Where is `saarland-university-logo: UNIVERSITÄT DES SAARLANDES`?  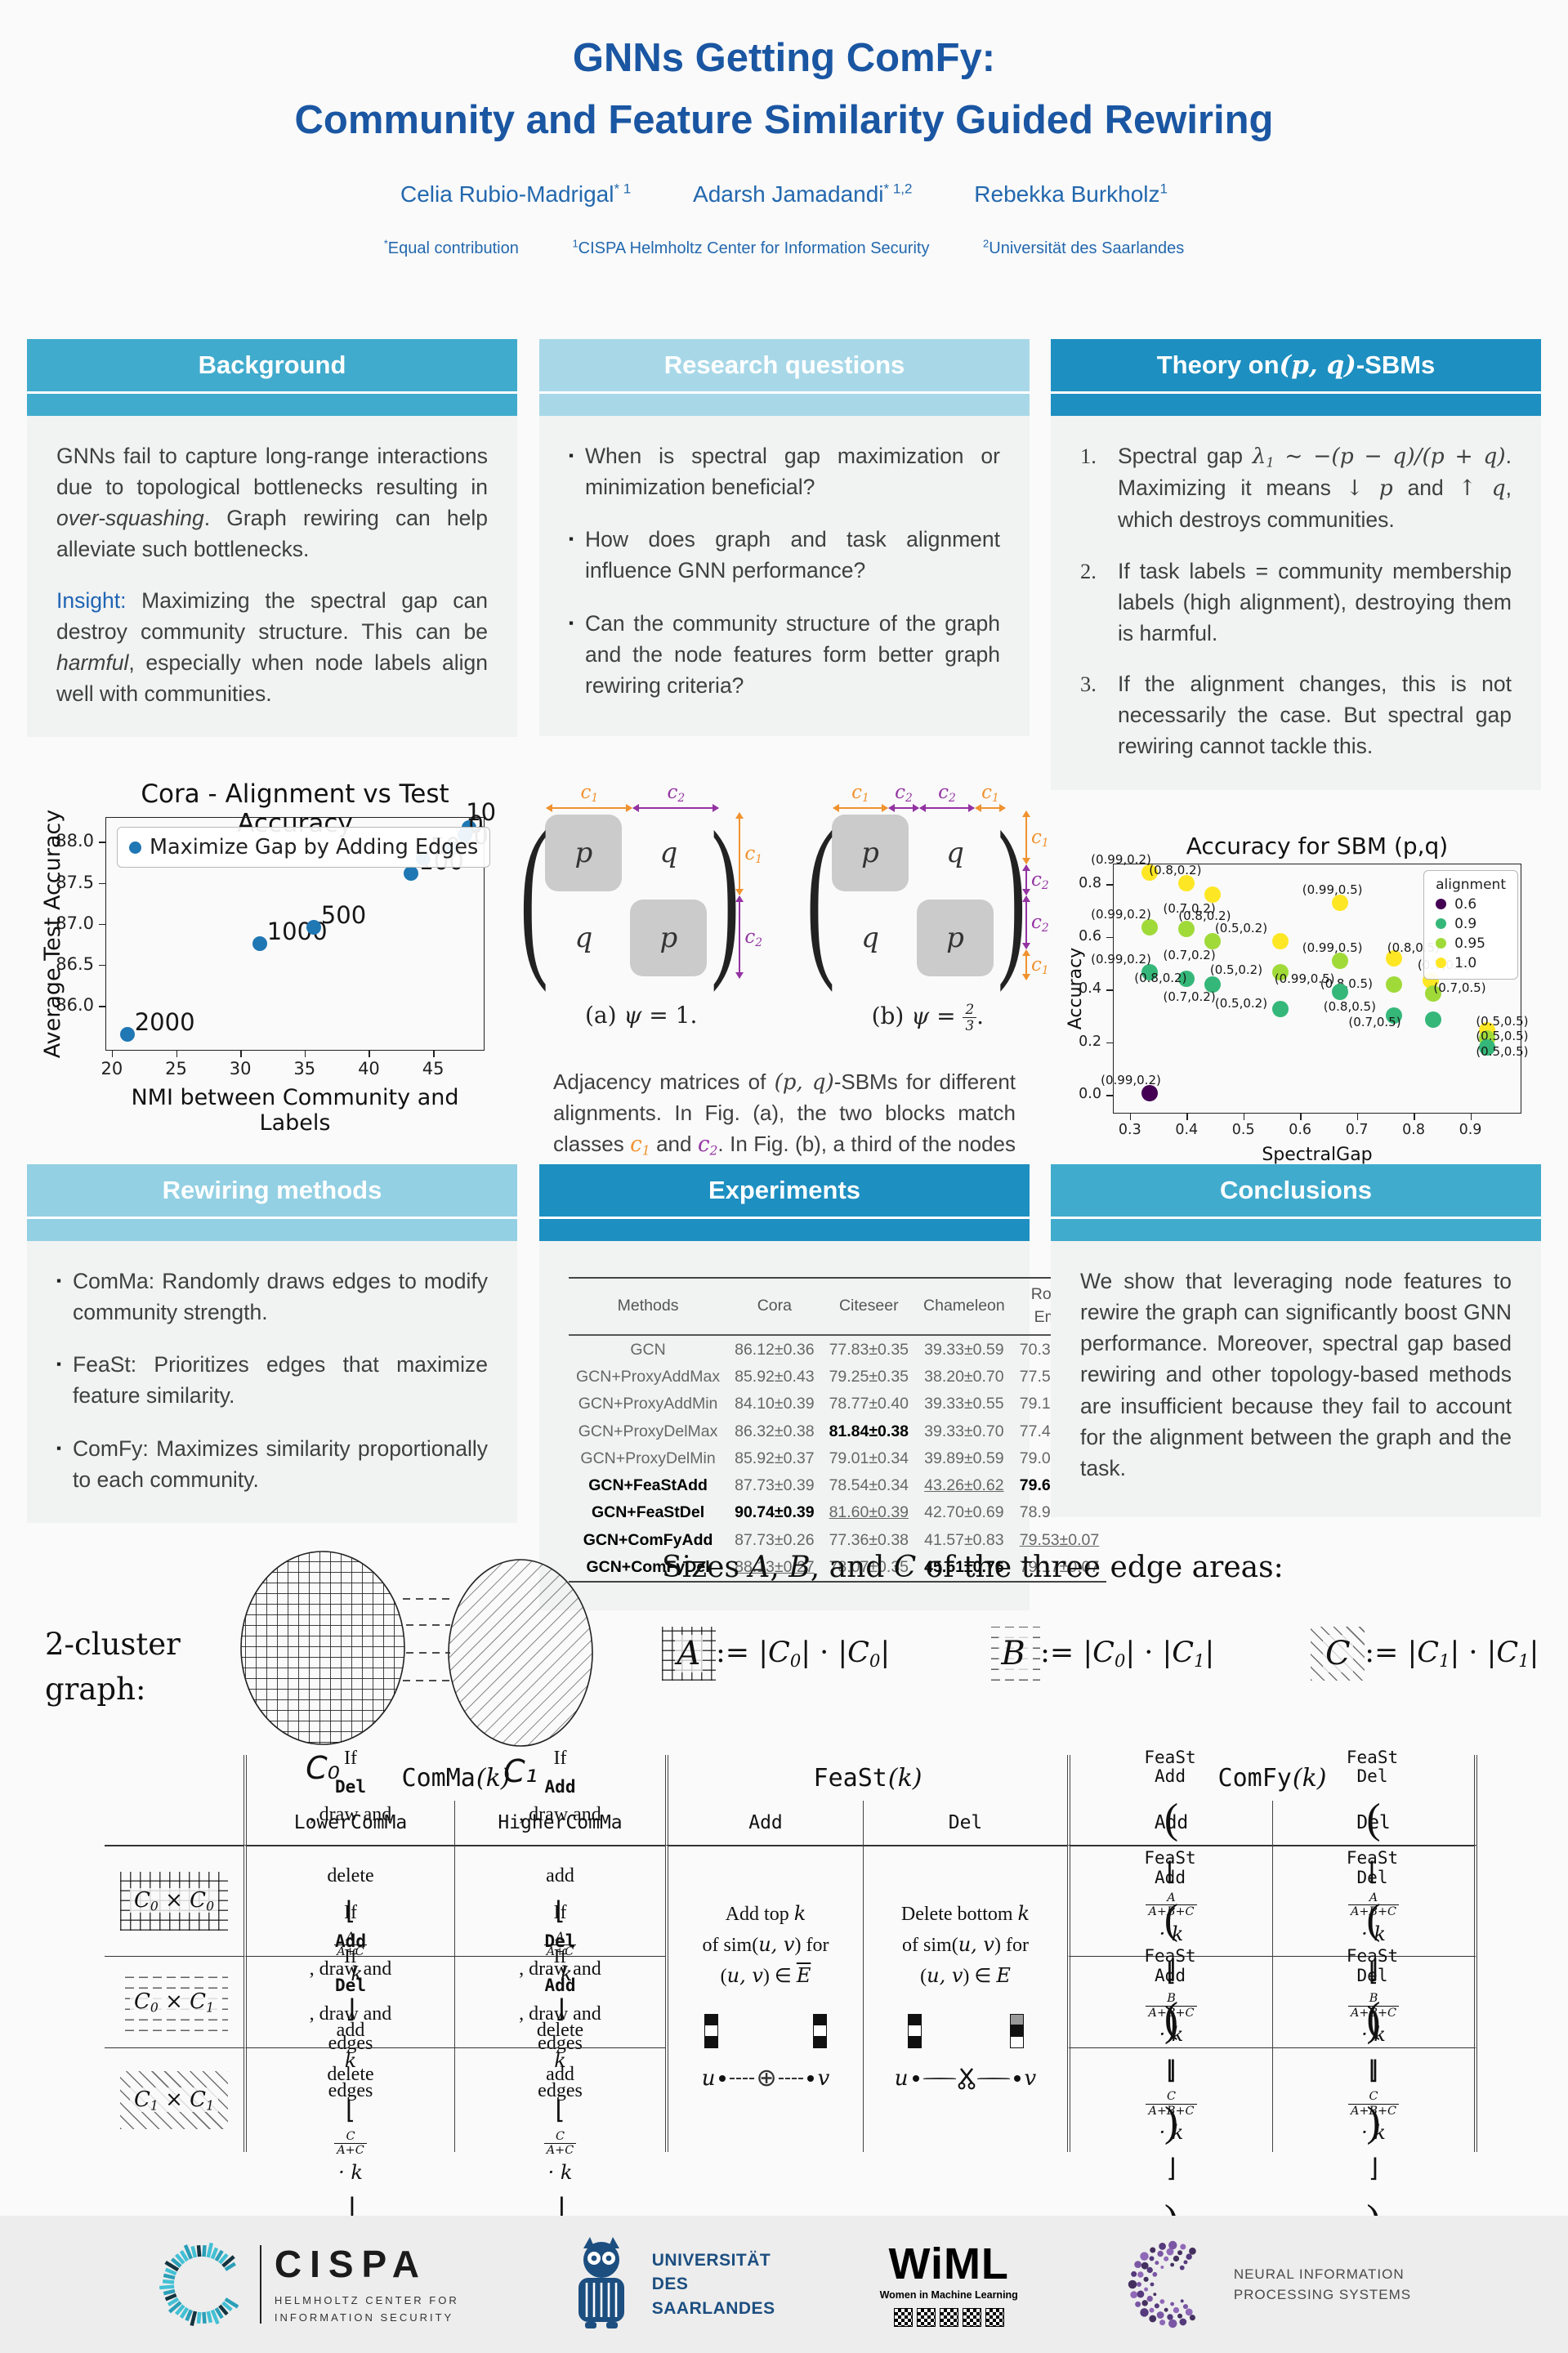
saarland-university-logo: UNIVERSITÄT DES SAARLANDES is located at coordinates (669, 2284).